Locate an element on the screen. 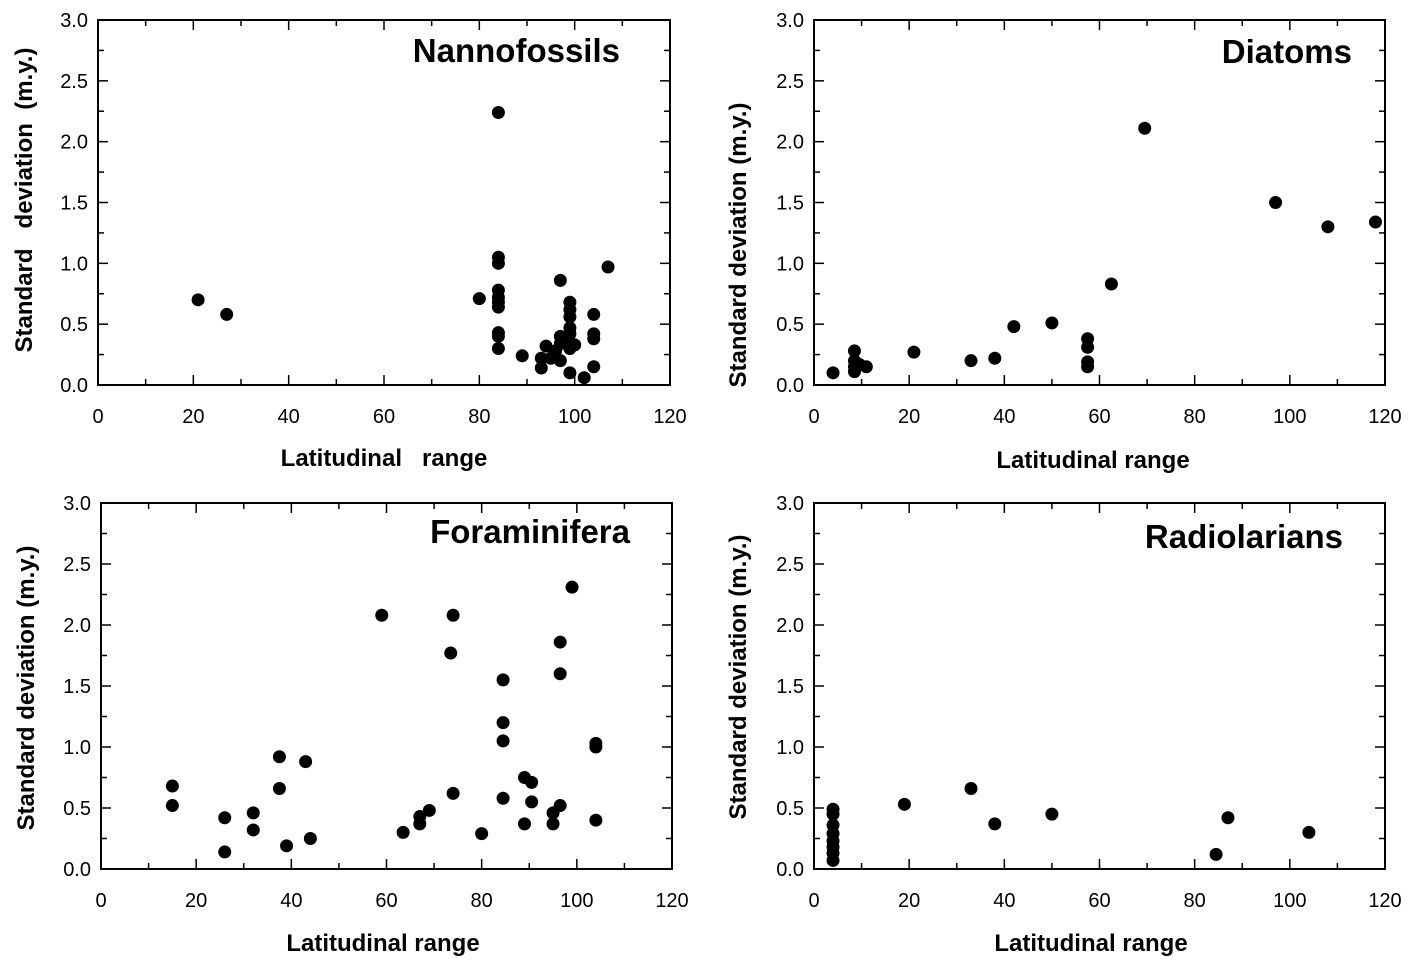 The height and width of the screenshot is (963, 1410). panel-title: Foraminifera is located at coordinates (530, 531).